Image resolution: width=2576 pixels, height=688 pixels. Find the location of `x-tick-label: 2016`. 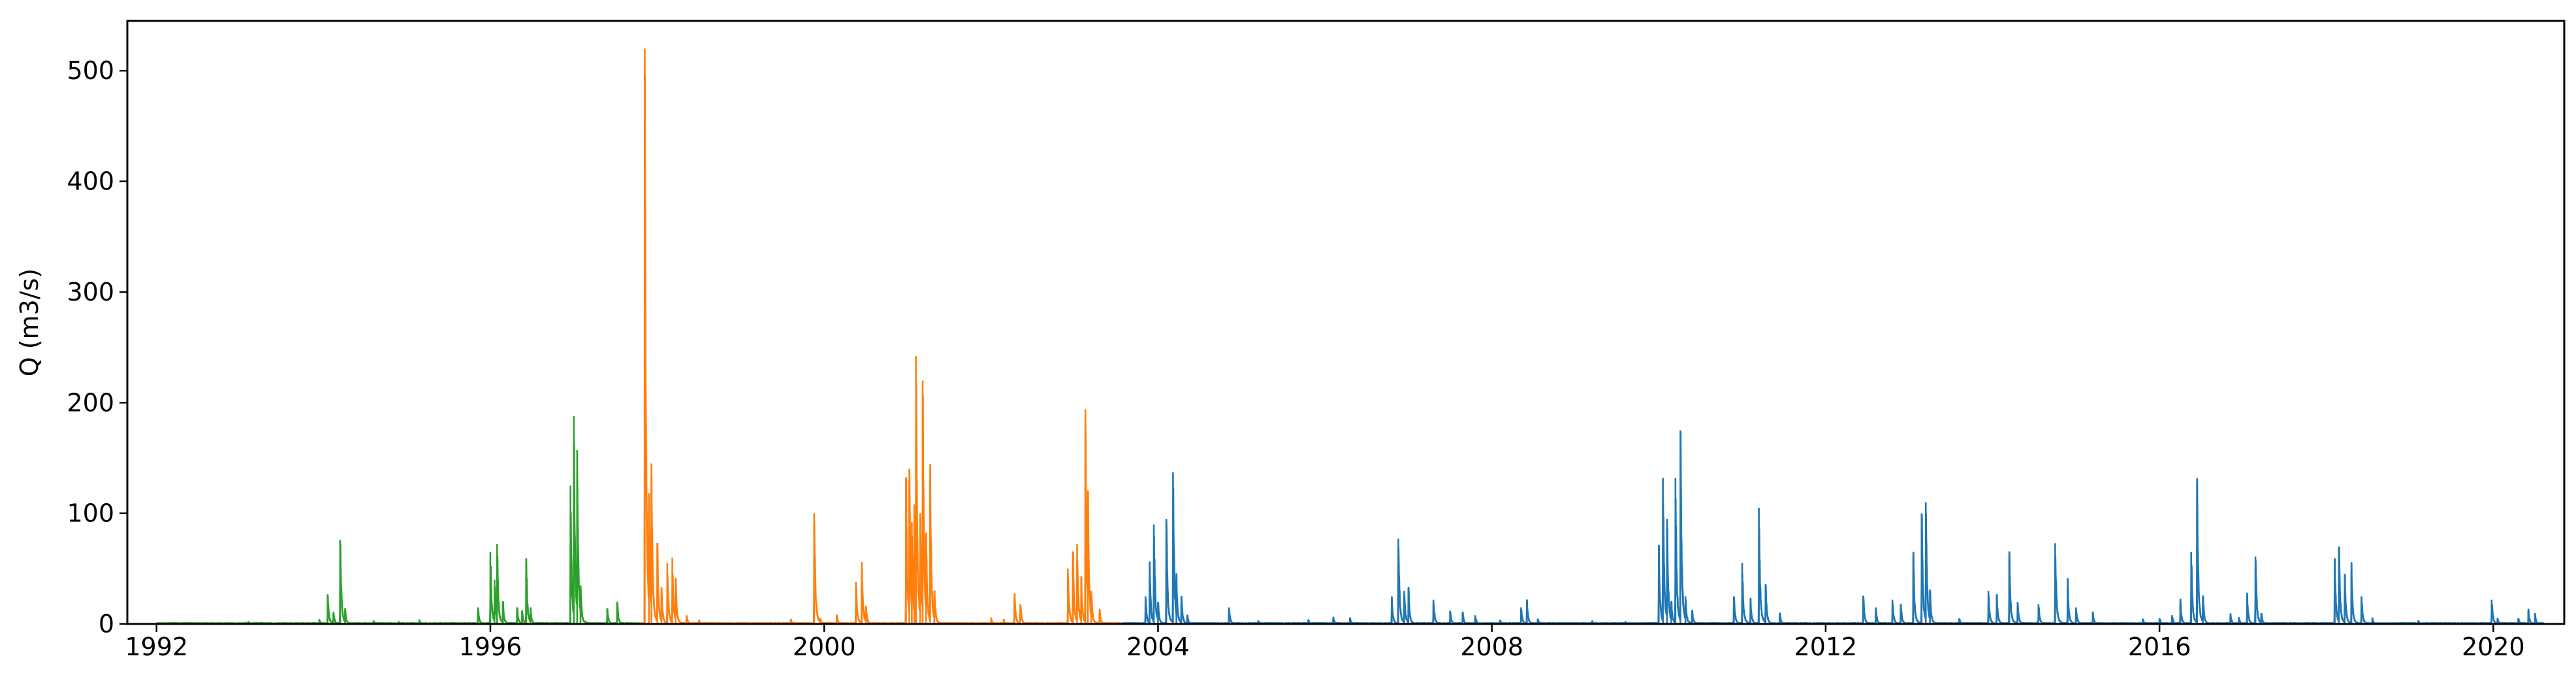

x-tick-label: 2016 is located at coordinates (2160, 646).